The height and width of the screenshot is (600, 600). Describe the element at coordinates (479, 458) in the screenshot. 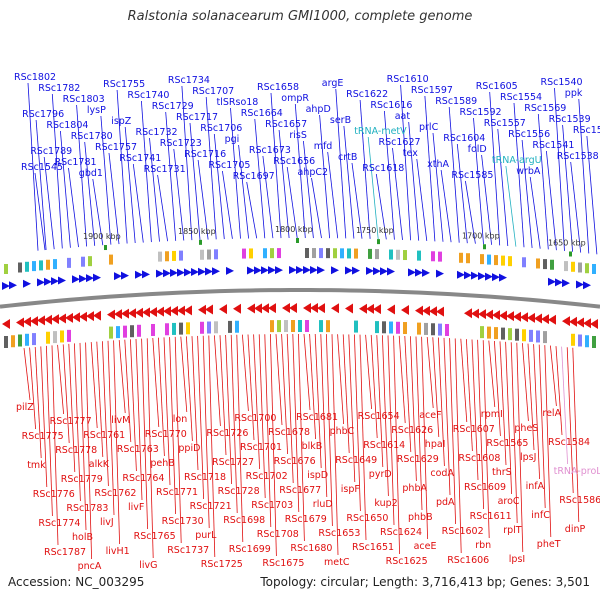

I see `reverse-gene-label: RSc1608` at that location.